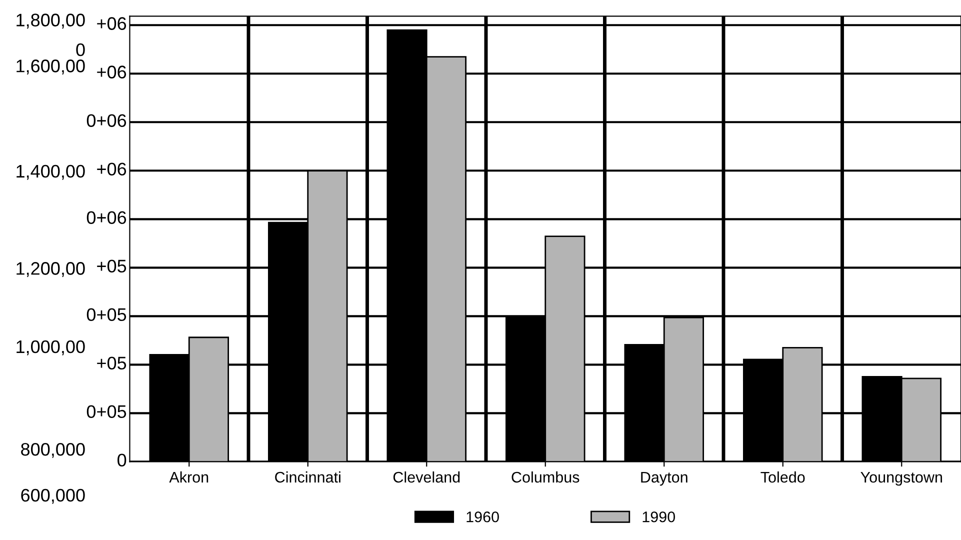 The width and height of the screenshot is (961, 540). What do you see at coordinates (50, 21) in the screenshot?
I see `text: 1,800,00` at bounding box center [50, 21].